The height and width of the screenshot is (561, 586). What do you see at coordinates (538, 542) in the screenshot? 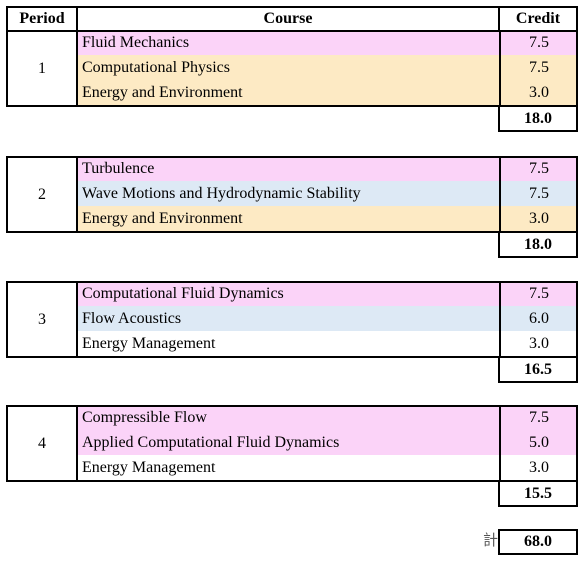
I see `grand-total-value: 68.0` at bounding box center [538, 542].